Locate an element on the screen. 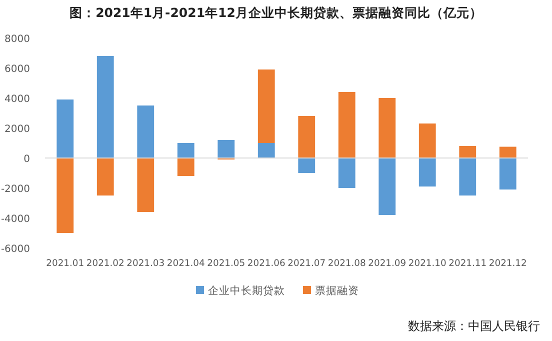  y-tick-label: -4000 is located at coordinates (15, 219).